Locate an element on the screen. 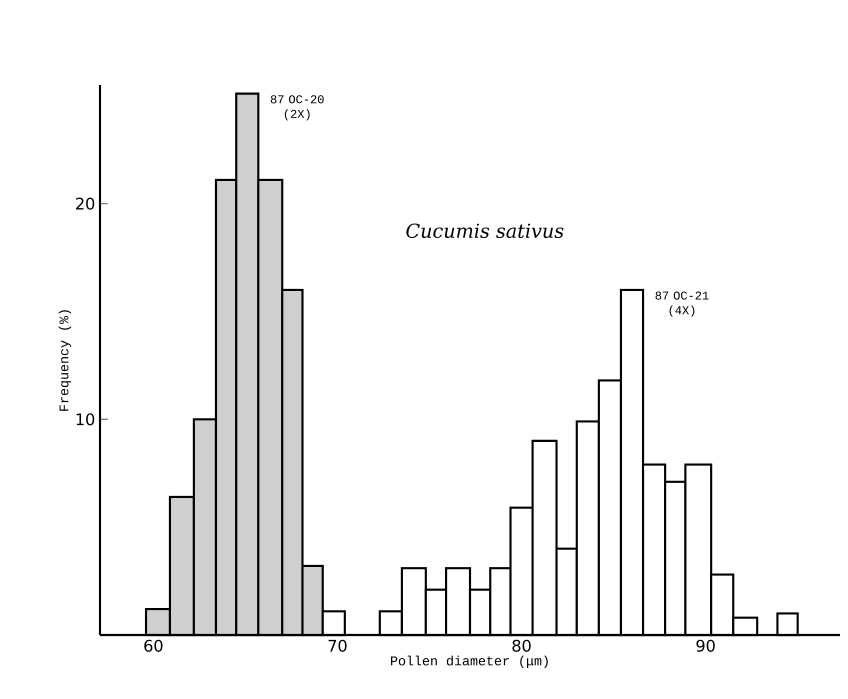 The width and height of the screenshot is (848, 699). series-label: 87 OC-21 (4X) is located at coordinates (682, 304).